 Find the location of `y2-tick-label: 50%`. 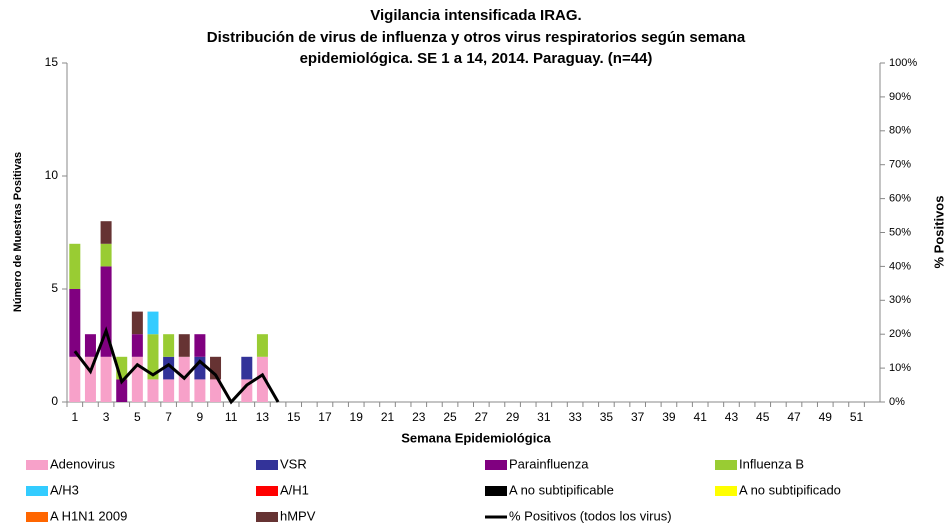

y2-tick-label: 50% is located at coordinates (900, 232).